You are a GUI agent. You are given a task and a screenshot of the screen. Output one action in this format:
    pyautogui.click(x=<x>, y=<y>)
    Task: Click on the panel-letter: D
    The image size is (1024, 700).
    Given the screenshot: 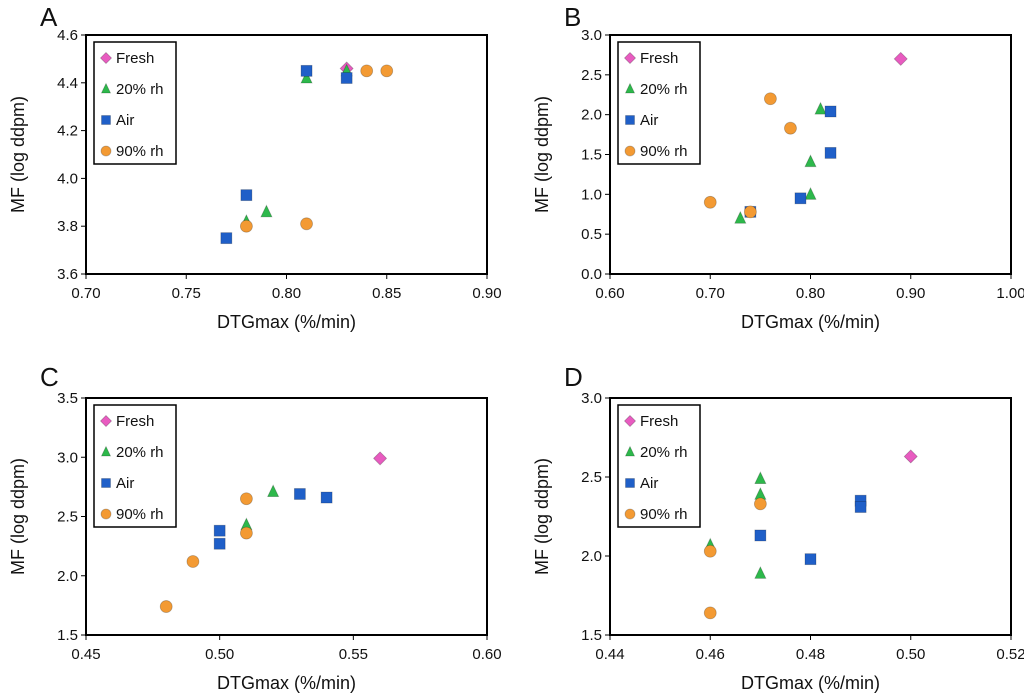 What is the action you would take?
    pyautogui.click(x=573, y=377)
    